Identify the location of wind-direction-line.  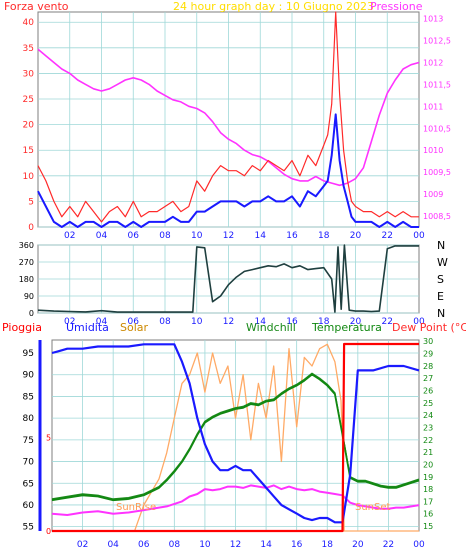
(228, 278).